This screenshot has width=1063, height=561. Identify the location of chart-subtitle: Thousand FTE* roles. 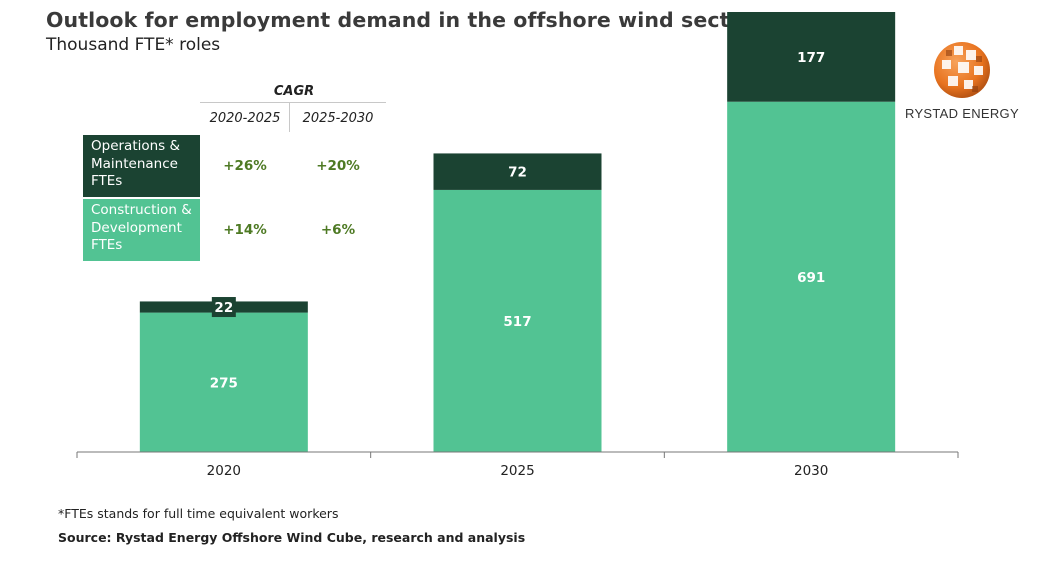
(133, 45).